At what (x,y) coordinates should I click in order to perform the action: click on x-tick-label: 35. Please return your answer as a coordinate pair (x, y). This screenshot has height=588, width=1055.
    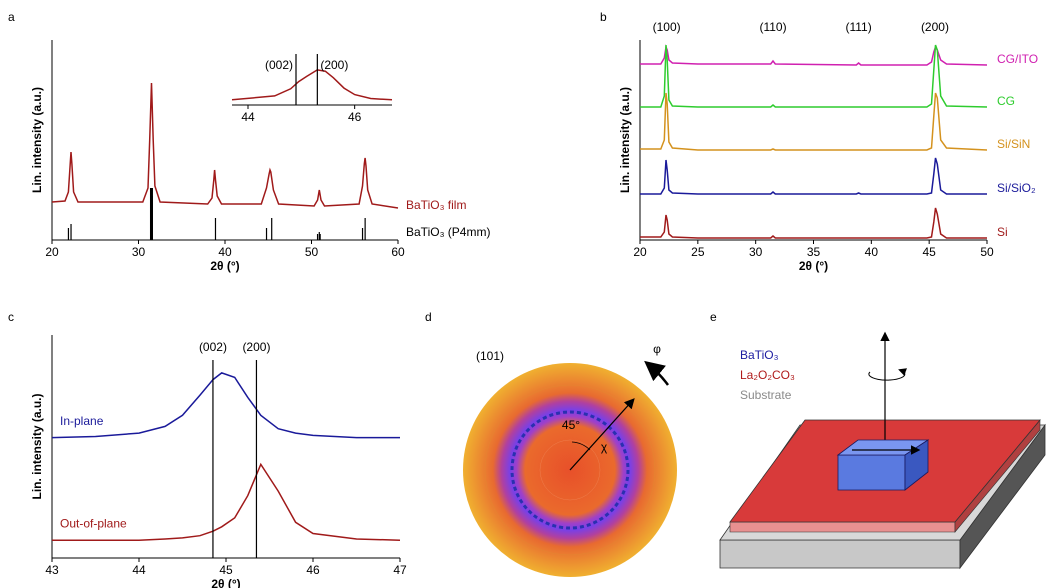
    Looking at the image, I should click on (814, 252).